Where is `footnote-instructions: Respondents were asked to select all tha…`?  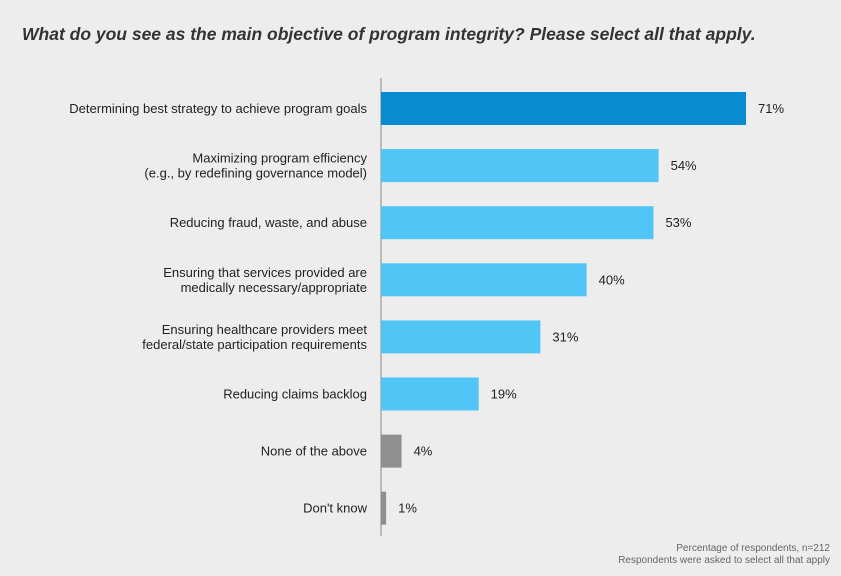 footnote-instructions: Respondents were asked to select all tha… is located at coordinates (724, 560).